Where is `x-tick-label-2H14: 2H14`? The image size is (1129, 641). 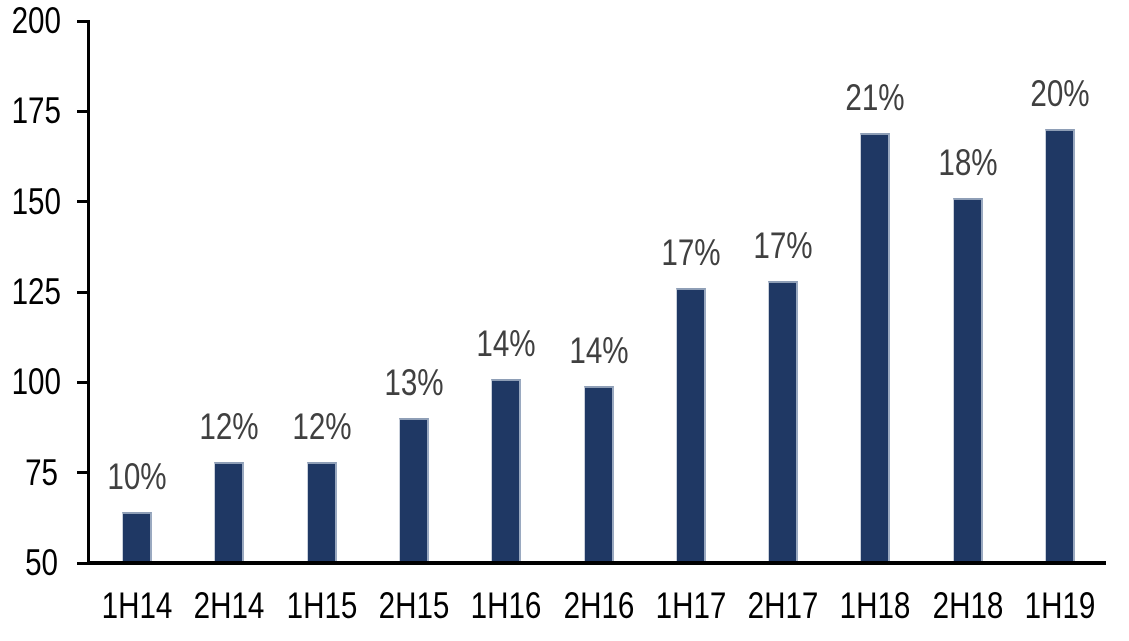 x-tick-label-2H14: 2H14 is located at coordinates (229, 605).